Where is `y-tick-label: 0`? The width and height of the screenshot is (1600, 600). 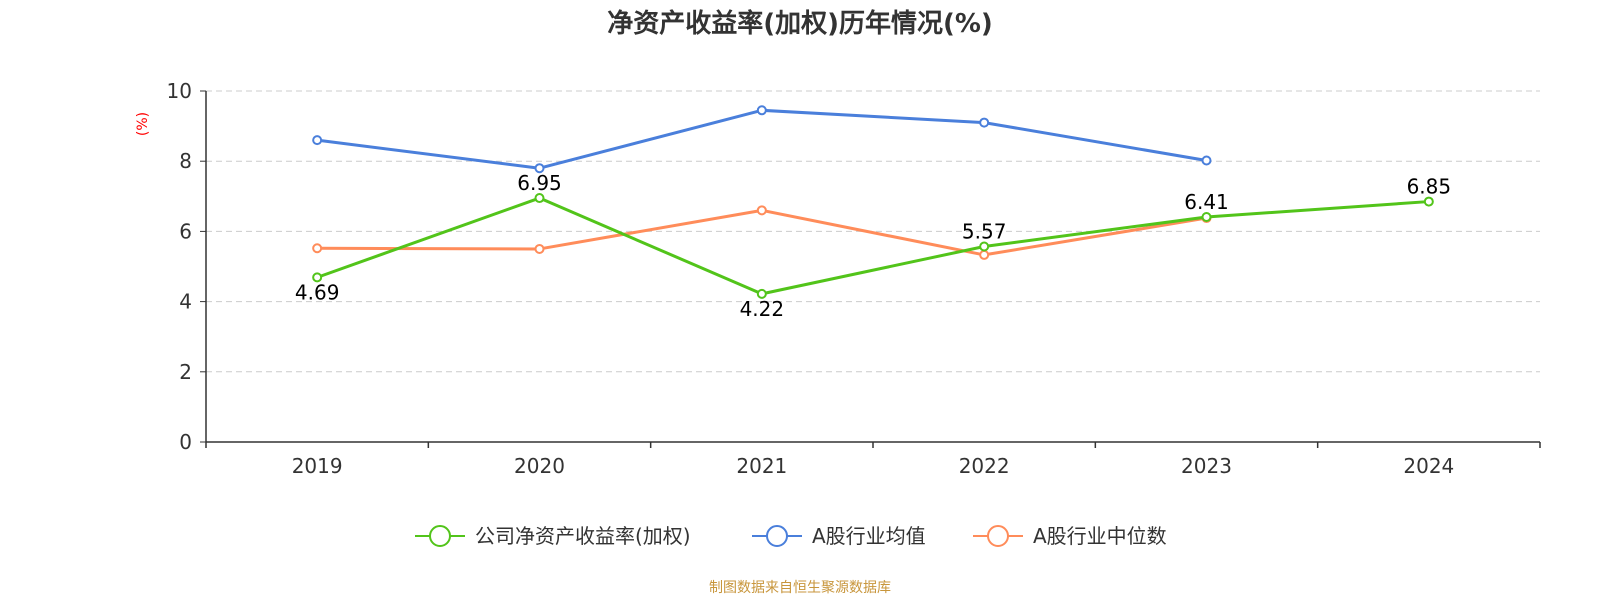 y-tick-label: 0 is located at coordinates (185, 442).